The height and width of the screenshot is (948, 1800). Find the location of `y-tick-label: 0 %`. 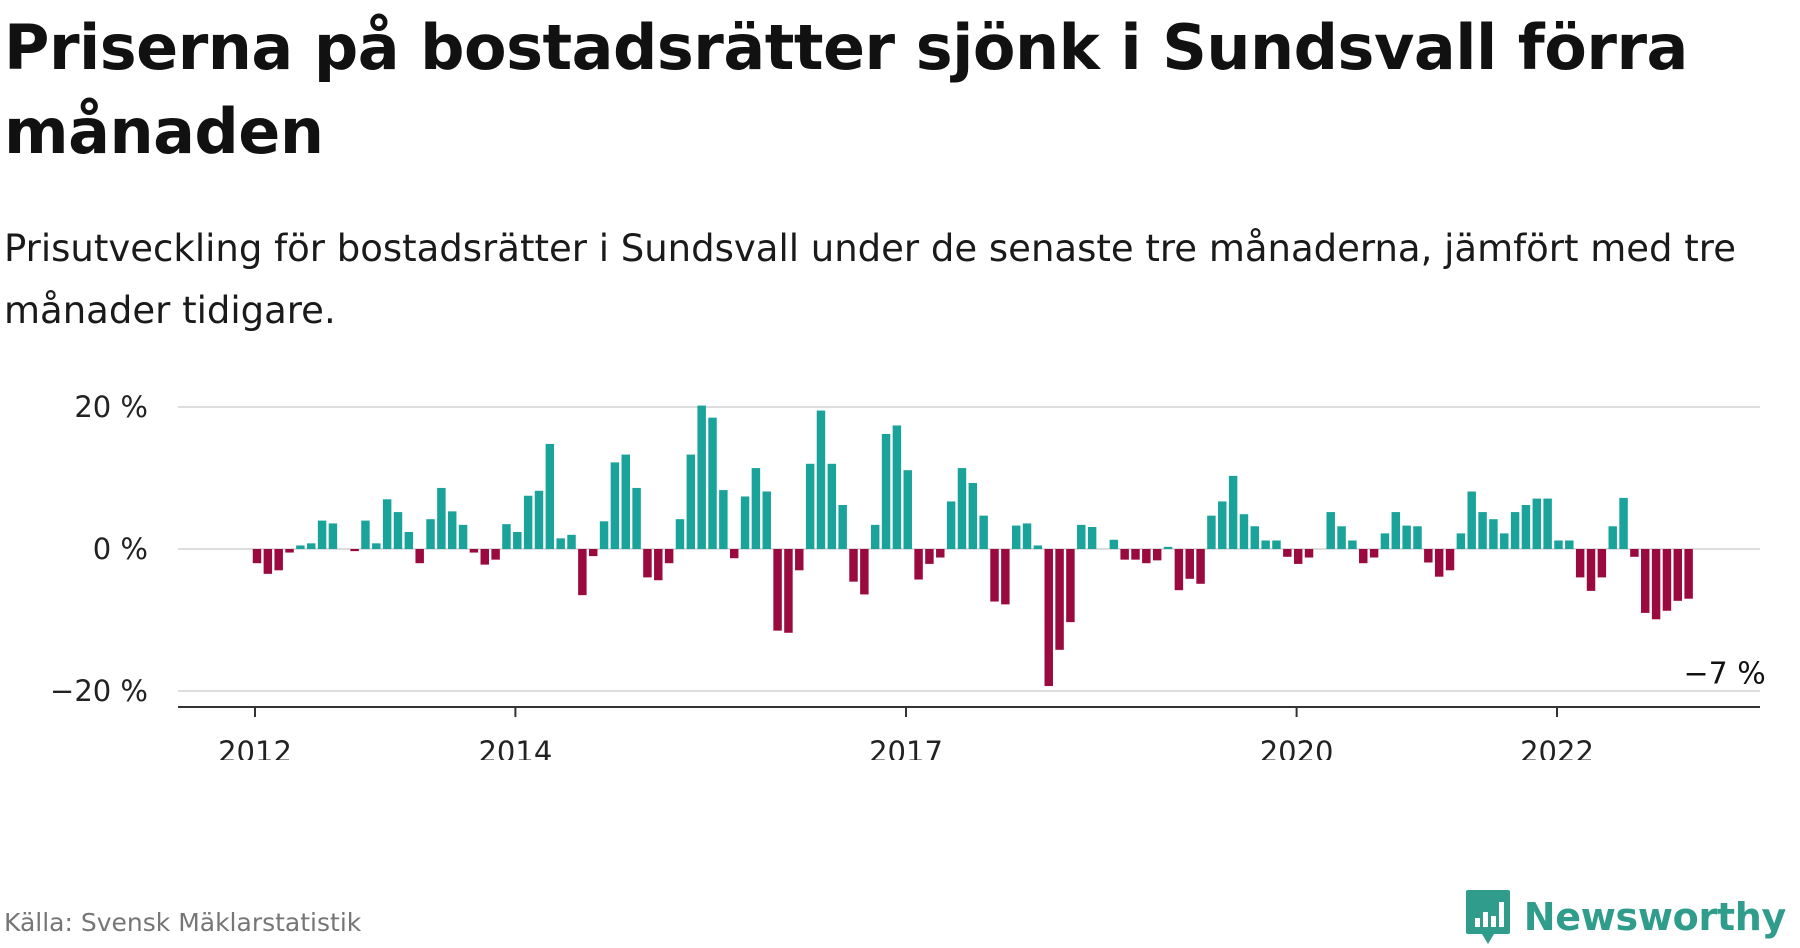

y-tick-label: 0 % is located at coordinates (120, 549).